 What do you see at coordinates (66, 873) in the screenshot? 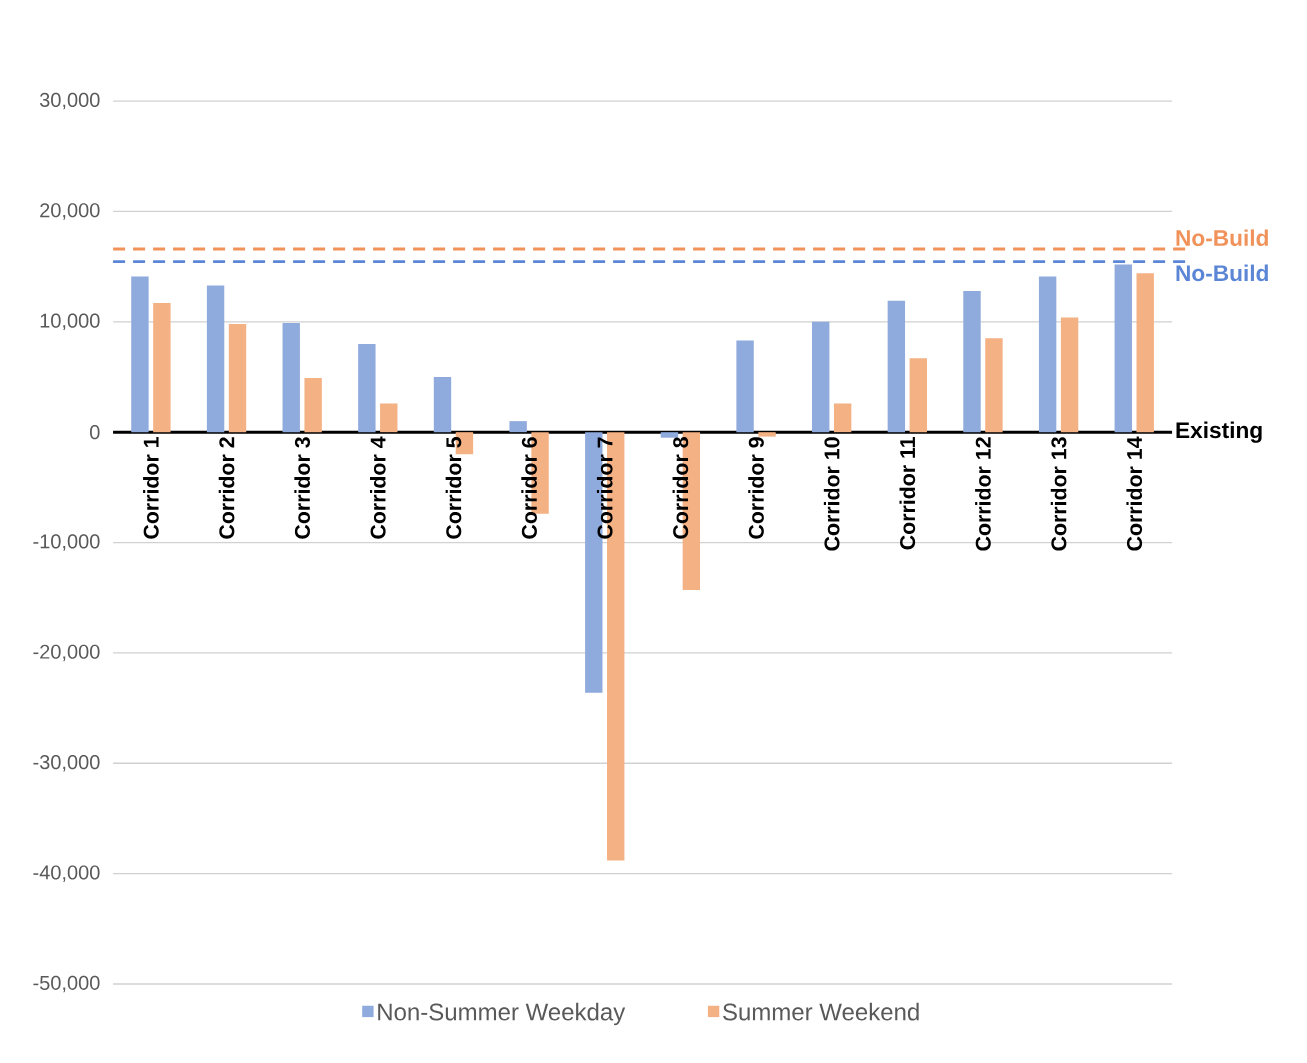
I see `y-tick-label: -40,000` at bounding box center [66, 873].